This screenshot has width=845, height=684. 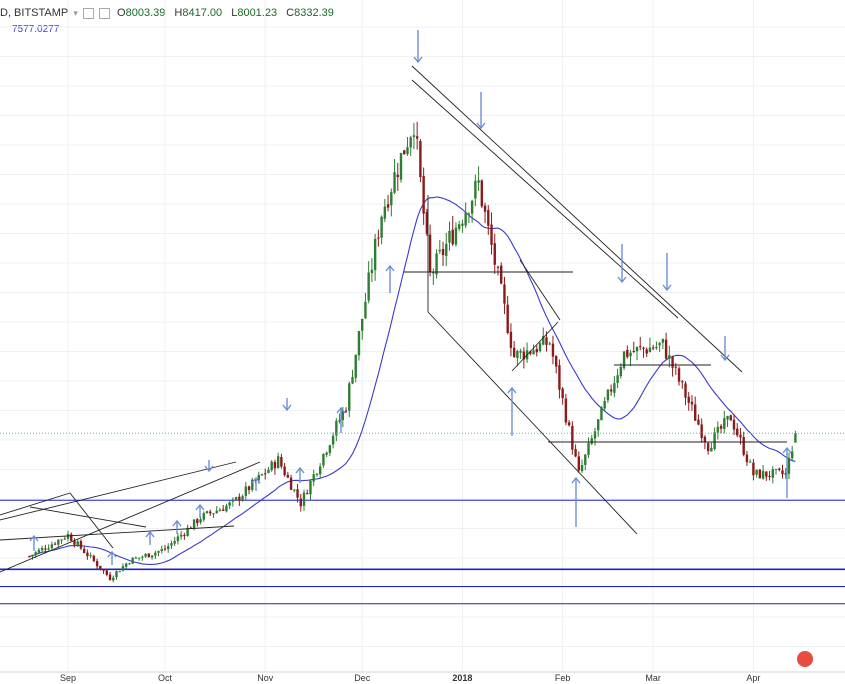 I want to click on tradingview-logo-icon, so click(x=805, y=659).